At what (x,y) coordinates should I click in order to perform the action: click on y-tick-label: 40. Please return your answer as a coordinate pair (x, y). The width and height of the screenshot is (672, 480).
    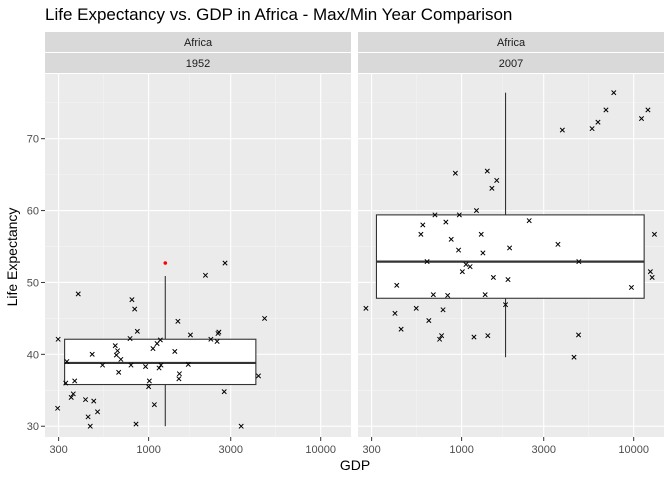
    Looking at the image, I should click on (33, 355).